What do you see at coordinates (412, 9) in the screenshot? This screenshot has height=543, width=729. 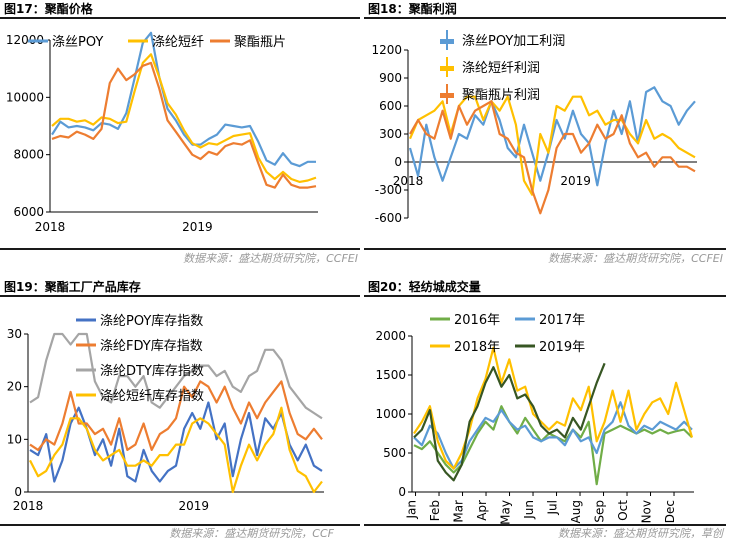 I see `chart-title: 图18：聚酯利润` at bounding box center [412, 9].